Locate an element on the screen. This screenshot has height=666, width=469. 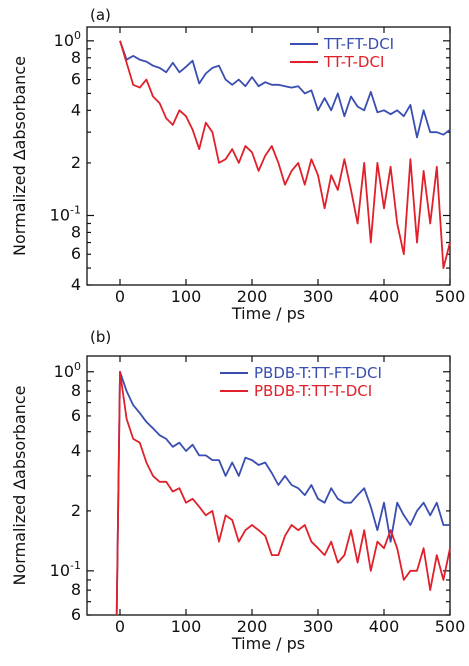
legend-label-1: PBDB-T:TT-FT-DCI is located at coordinates (318, 373).